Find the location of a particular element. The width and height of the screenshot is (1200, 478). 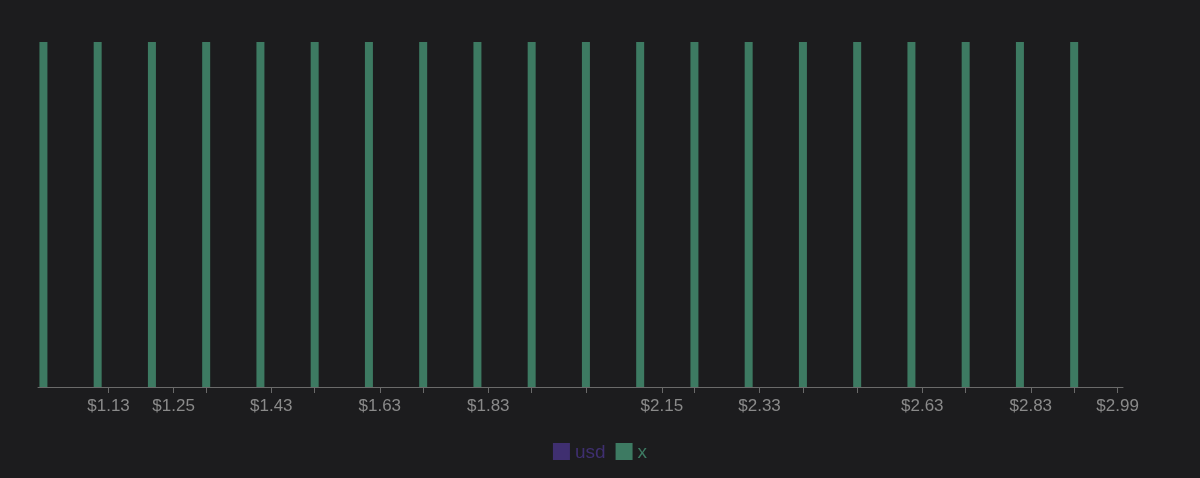

x-tick-label: $2.99 is located at coordinates (1117, 405).